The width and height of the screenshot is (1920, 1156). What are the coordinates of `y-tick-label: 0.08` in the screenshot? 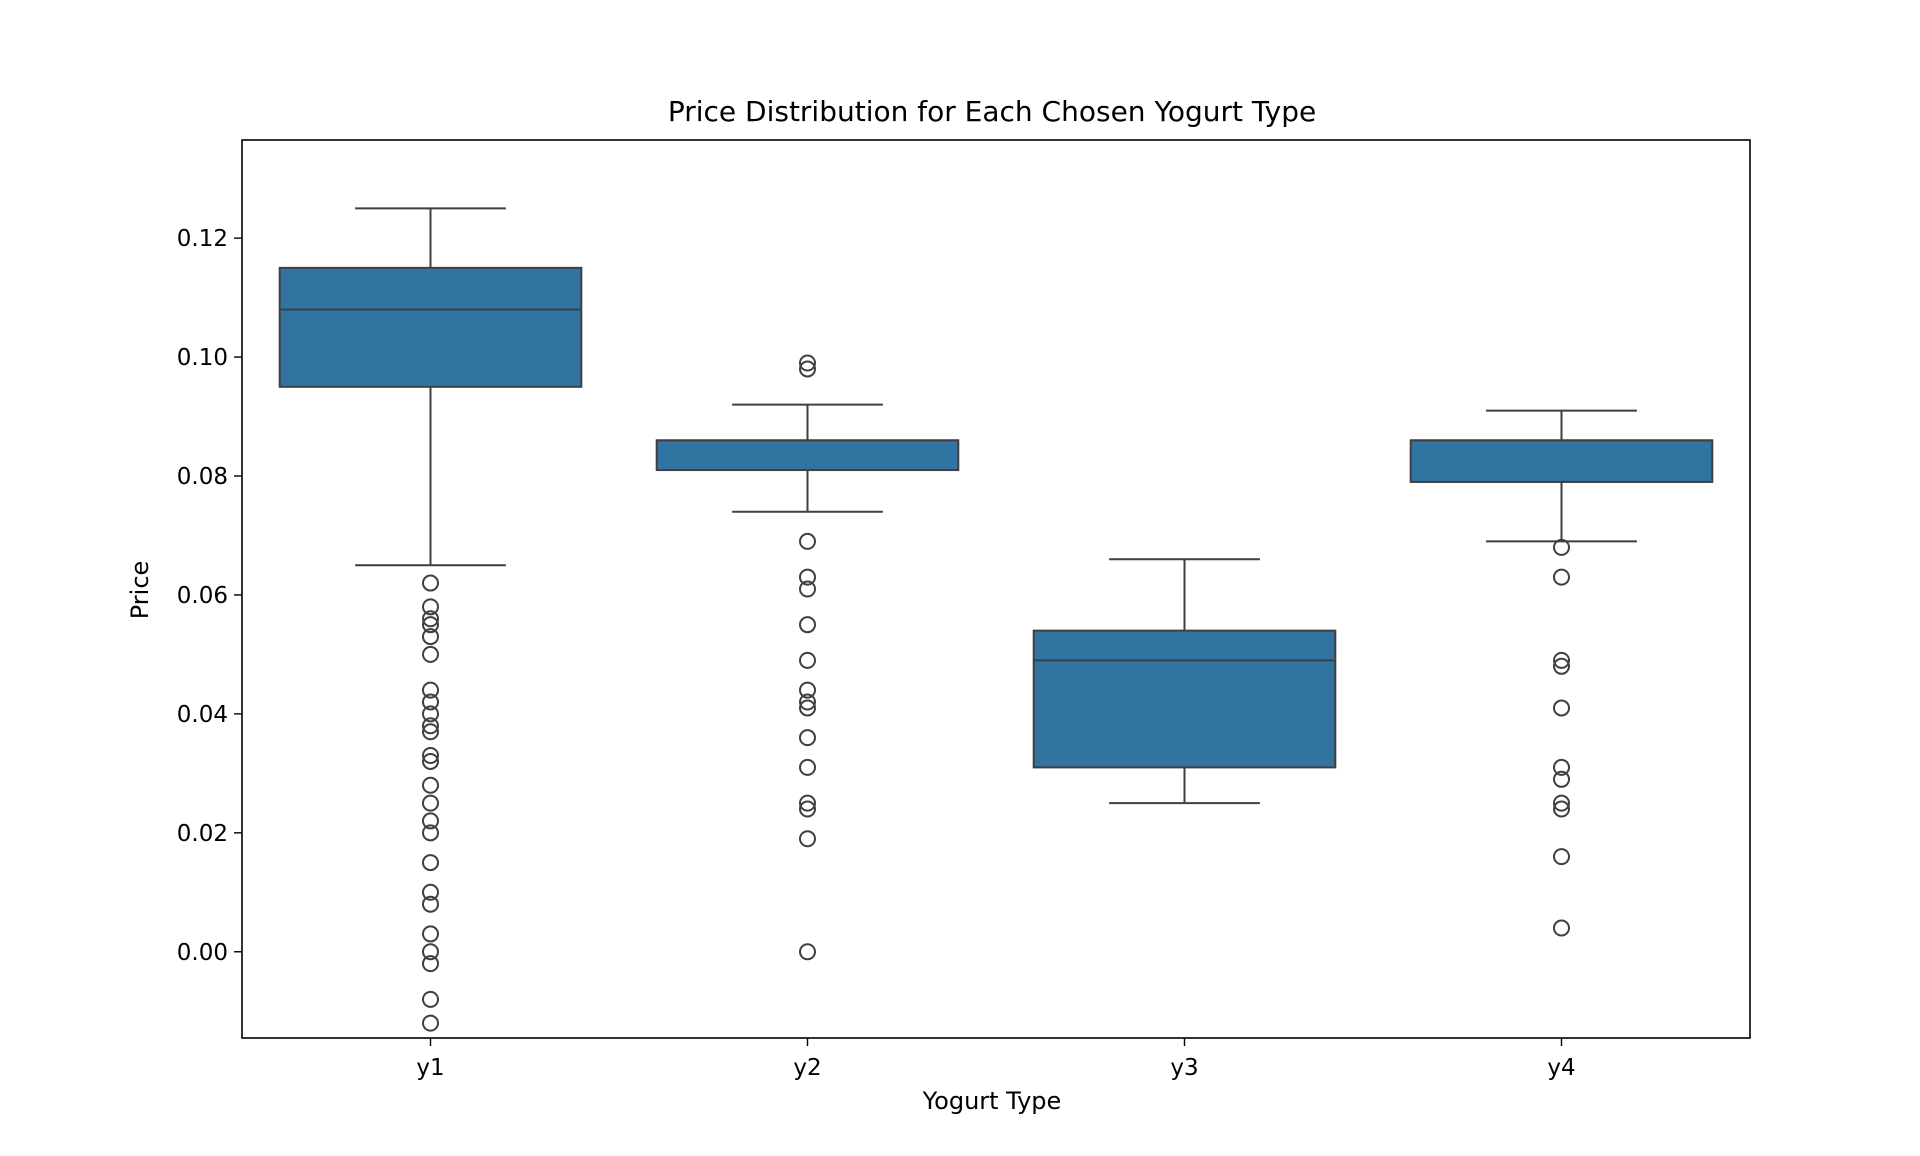 It's located at (202, 477).